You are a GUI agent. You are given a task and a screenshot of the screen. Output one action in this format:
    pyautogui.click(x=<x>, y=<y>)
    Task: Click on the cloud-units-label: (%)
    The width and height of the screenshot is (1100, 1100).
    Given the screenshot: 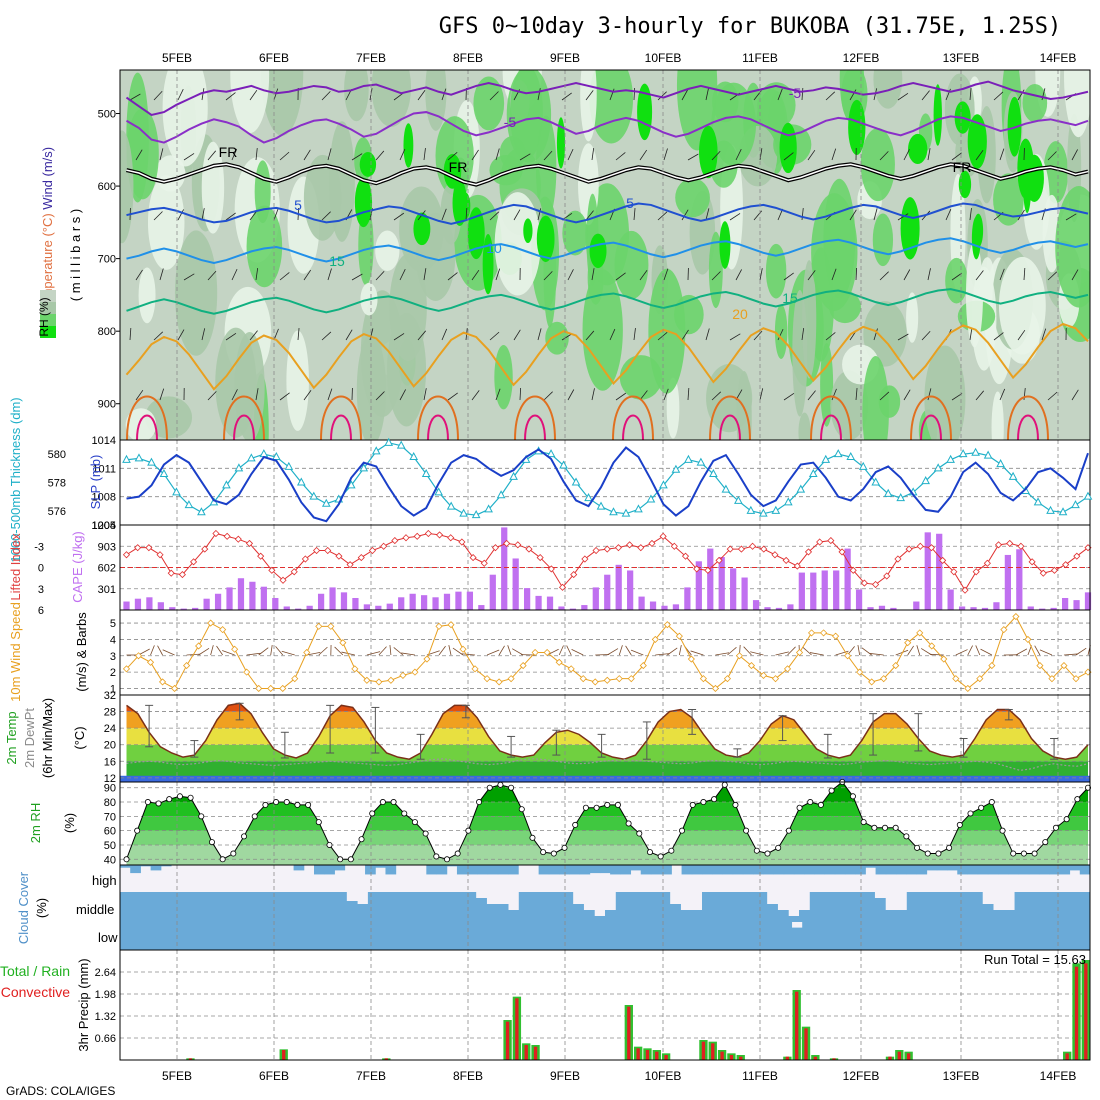 What is the action you would take?
    pyautogui.click(x=41, y=908)
    